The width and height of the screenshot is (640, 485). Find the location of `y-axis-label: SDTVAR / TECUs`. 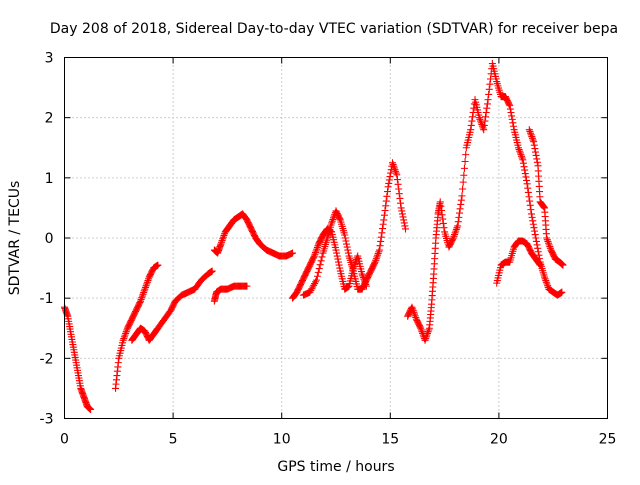

y-axis-label: SDTVAR / TECUs is located at coordinates (15, 238).